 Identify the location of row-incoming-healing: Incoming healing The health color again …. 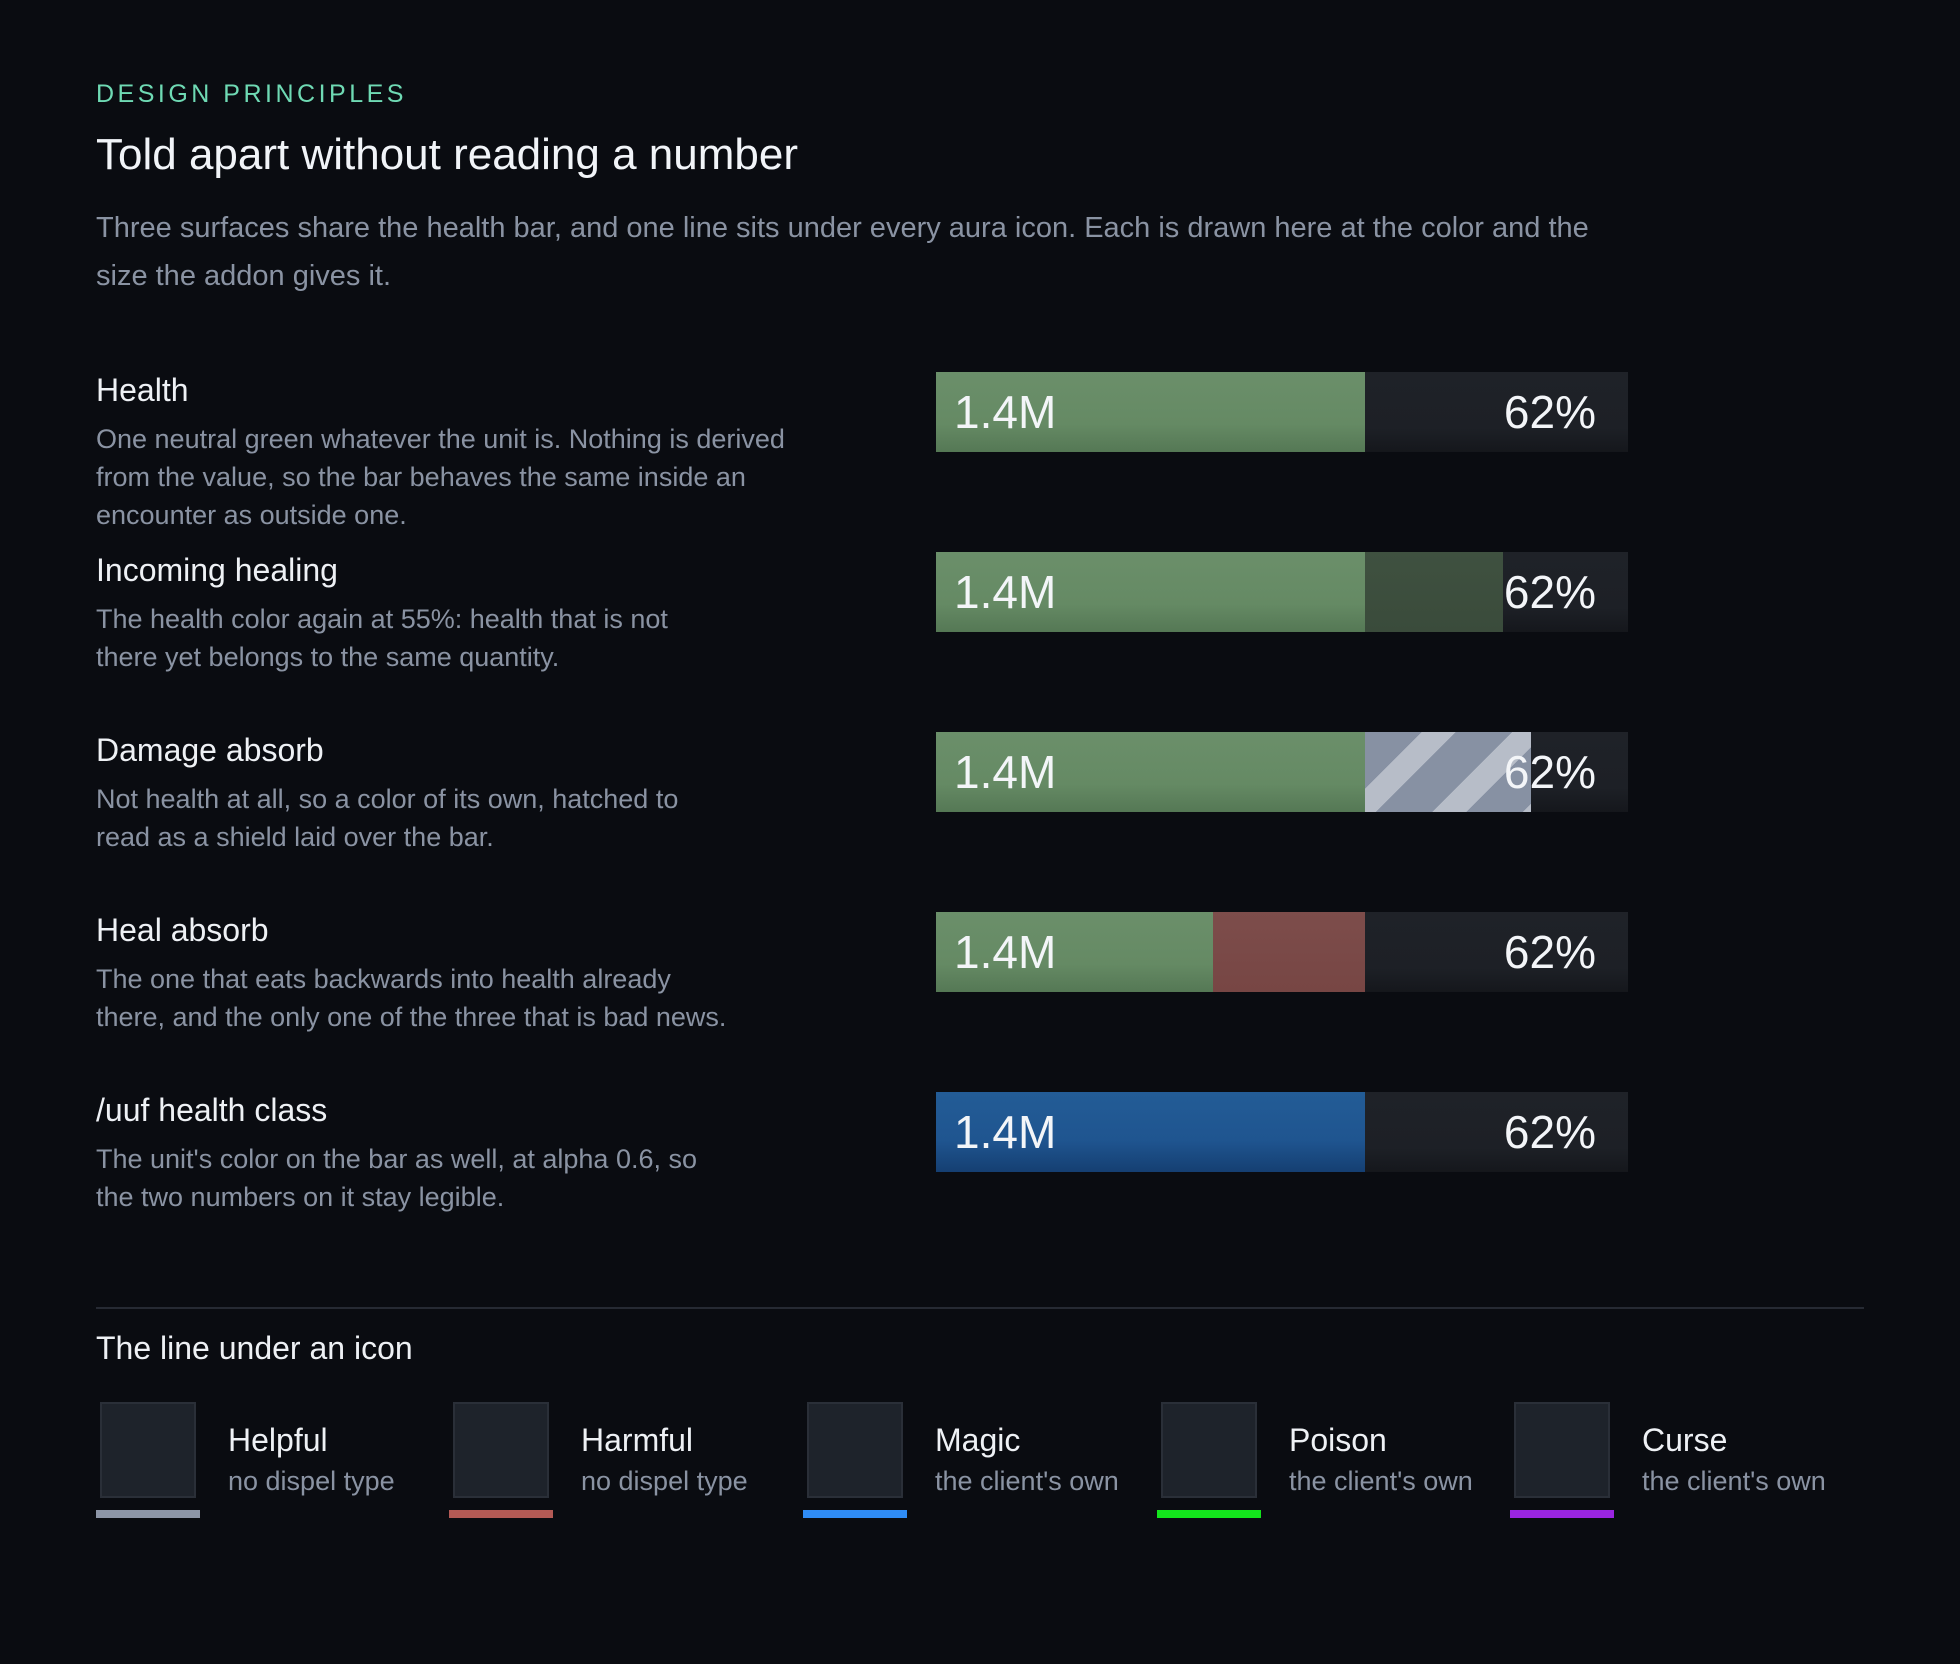
(864, 642).